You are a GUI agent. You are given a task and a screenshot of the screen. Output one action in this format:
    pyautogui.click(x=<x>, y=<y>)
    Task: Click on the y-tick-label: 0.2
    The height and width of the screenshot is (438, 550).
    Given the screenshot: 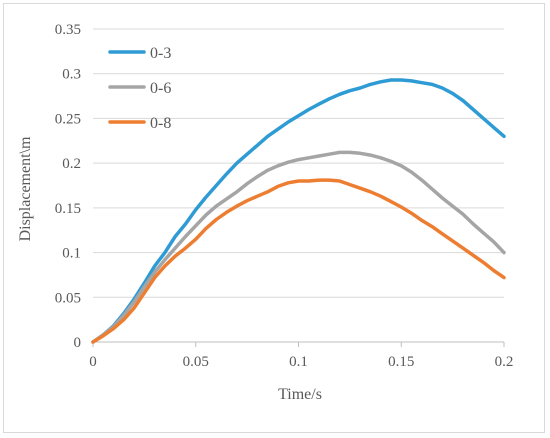 What is the action you would take?
    pyautogui.click(x=71, y=164)
    